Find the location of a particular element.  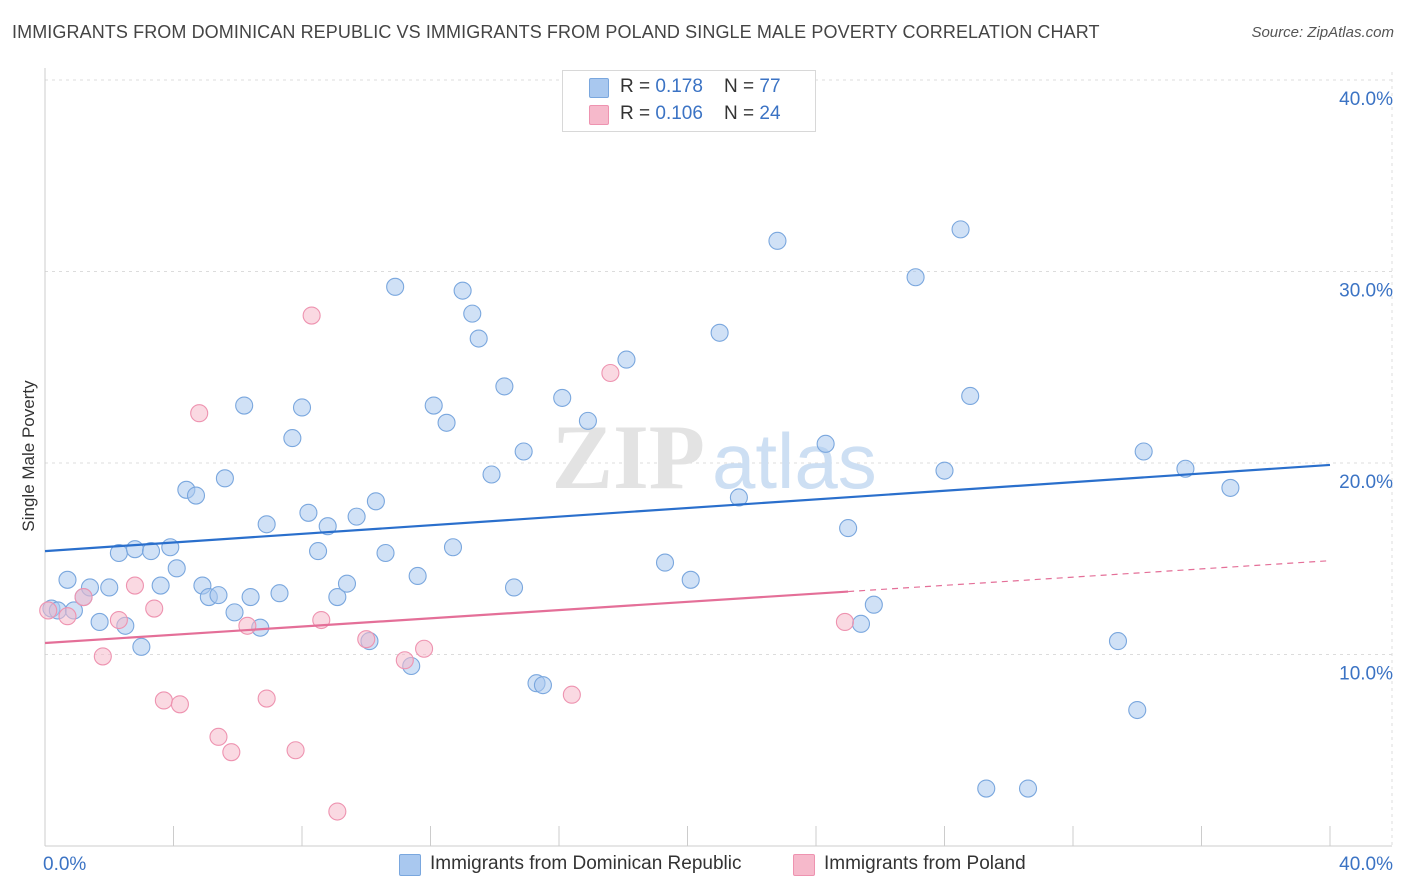

legend-swatch-pink-icon is located at coordinates (804, 865).